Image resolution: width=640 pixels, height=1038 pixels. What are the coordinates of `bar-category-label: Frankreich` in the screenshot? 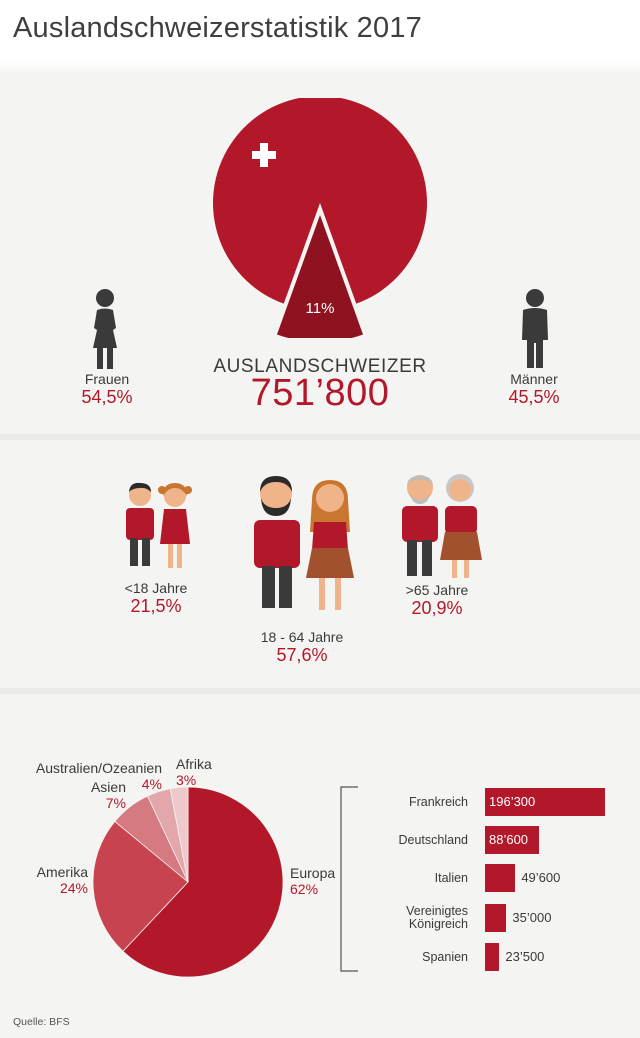 It's located at (438, 801).